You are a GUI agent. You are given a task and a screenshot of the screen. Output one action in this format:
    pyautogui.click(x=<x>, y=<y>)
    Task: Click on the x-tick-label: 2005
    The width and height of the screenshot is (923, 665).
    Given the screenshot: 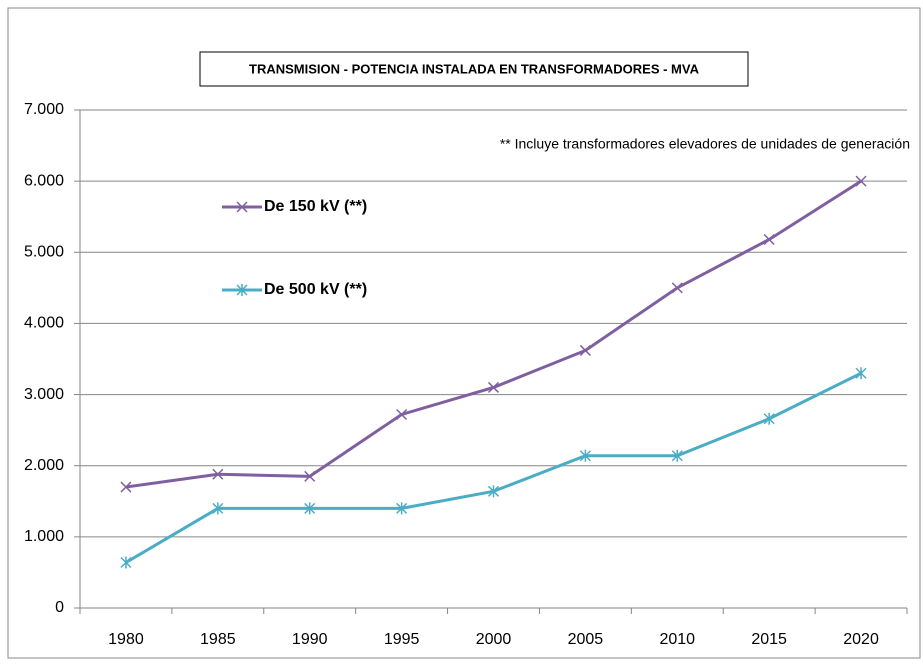 What is the action you would take?
    pyautogui.click(x=586, y=639)
    